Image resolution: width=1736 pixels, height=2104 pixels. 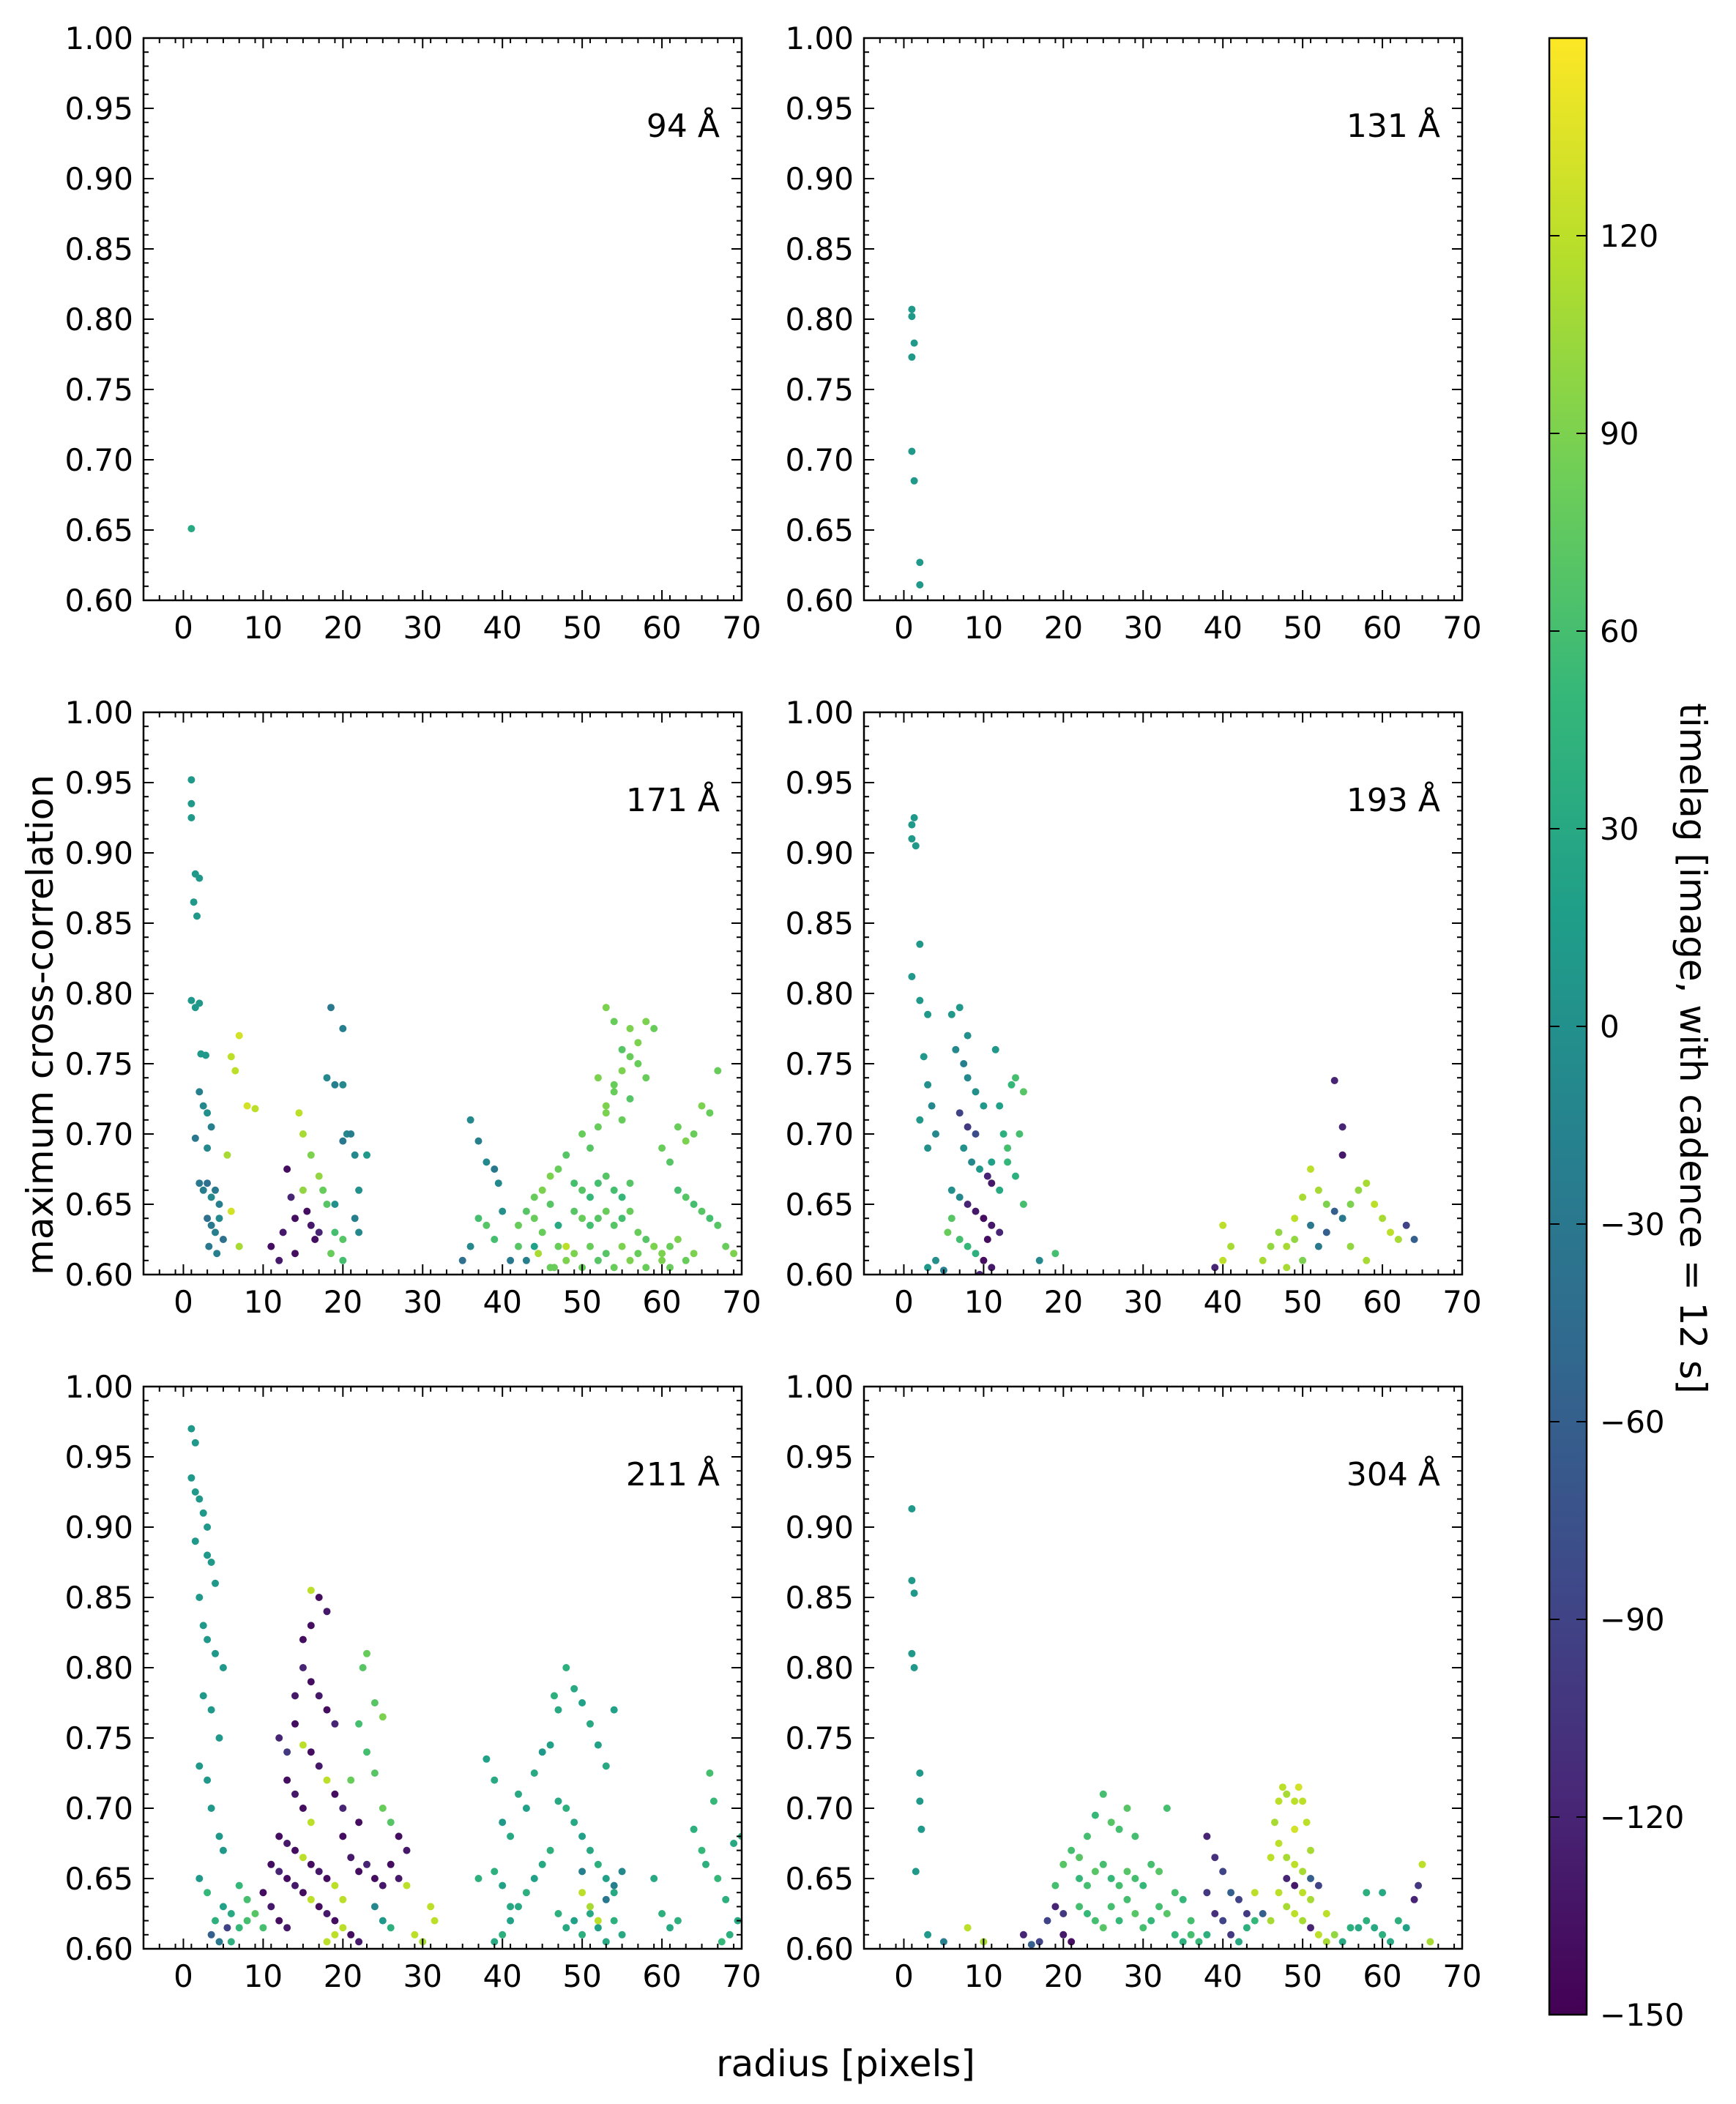 What do you see at coordinates (819, 1064) in the screenshot?
I see `y-tick-label: 0.75` at bounding box center [819, 1064].